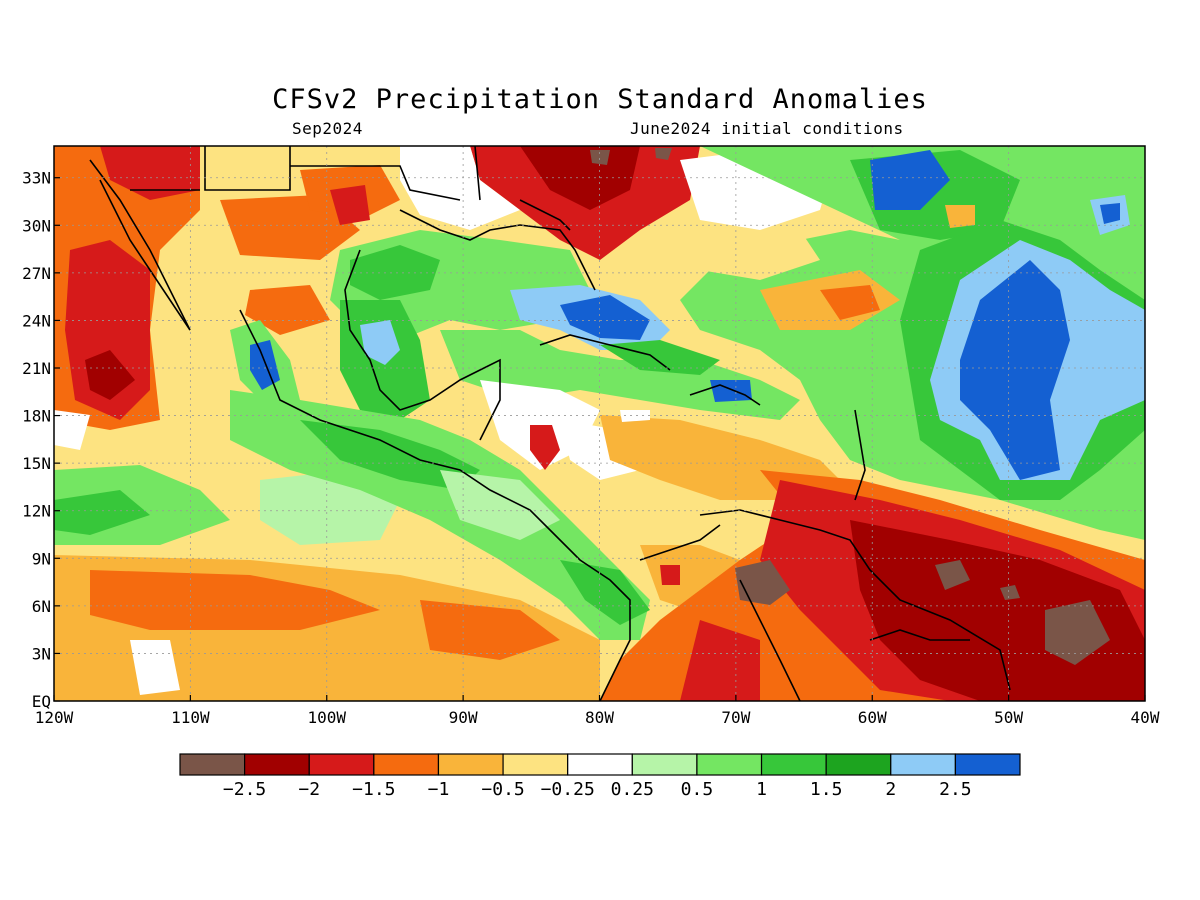 The height and width of the screenshot is (900, 1200). Describe the element at coordinates (735, 717) in the screenshot. I see `lon-tick-label: 70W` at that location.